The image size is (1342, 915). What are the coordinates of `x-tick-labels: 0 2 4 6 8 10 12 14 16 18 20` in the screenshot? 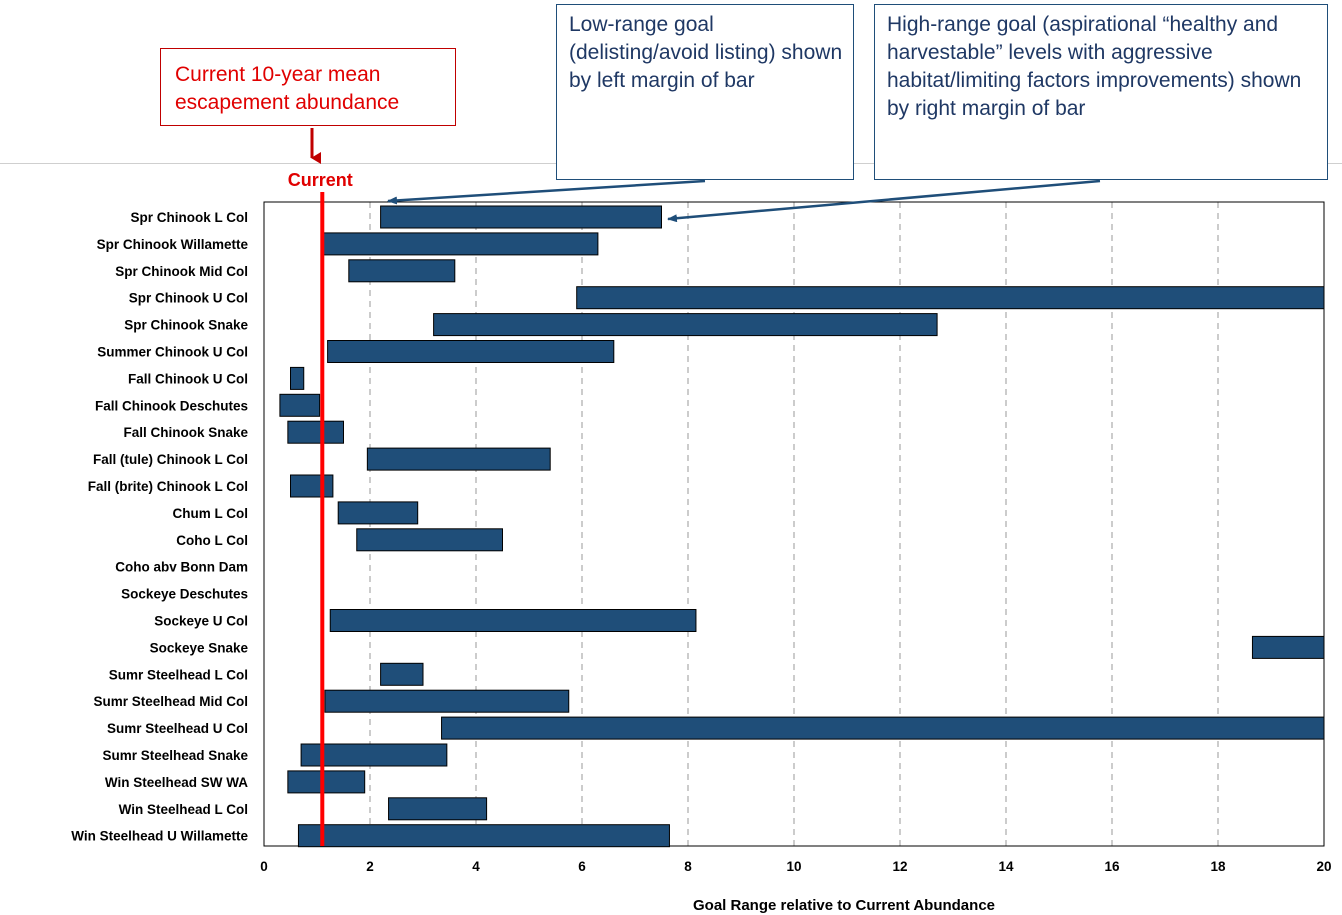 It's located at (795, 866).